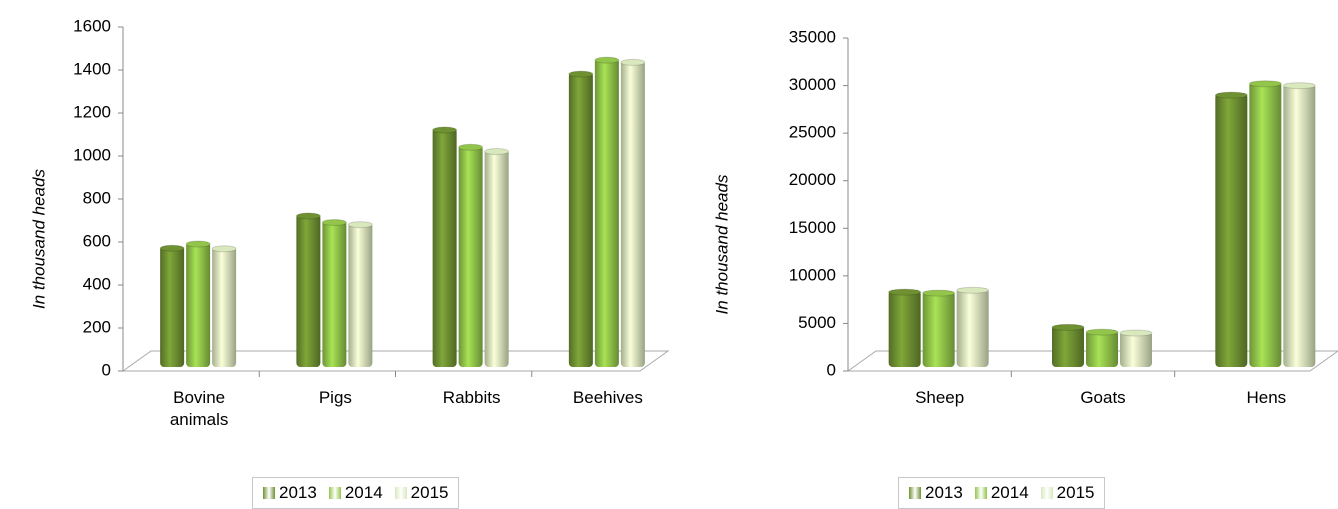 Image resolution: width=1338 pixels, height=509 pixels. I want to click on y-tick-label: 600, so click(97, 240).